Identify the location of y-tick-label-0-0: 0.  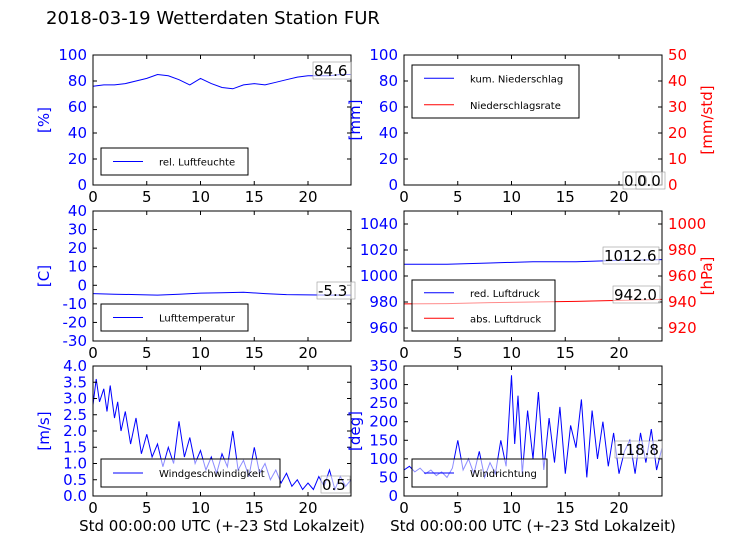
(82, 185).